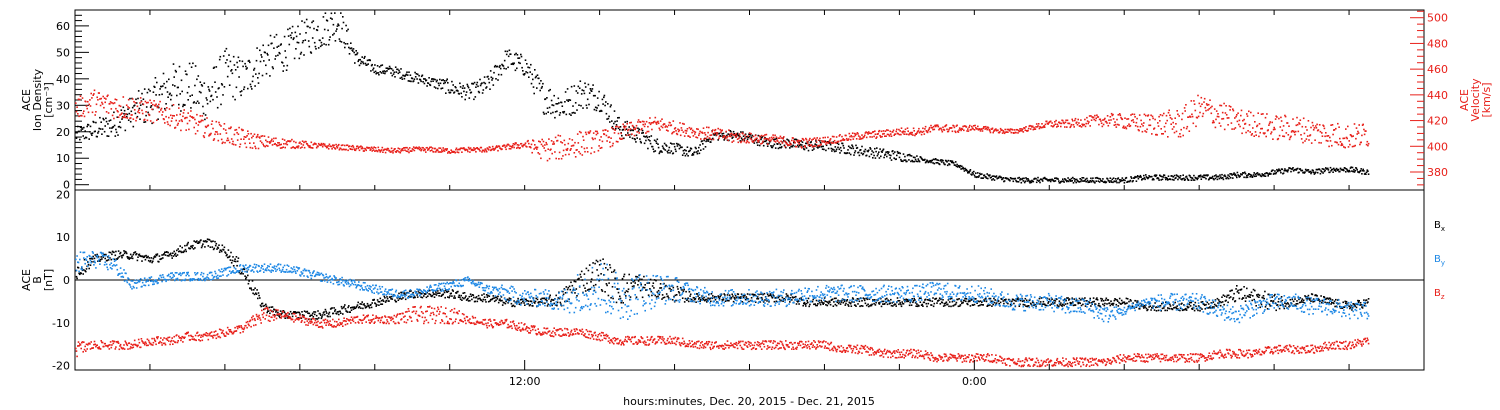 This screenshot has height=410, width=1500. Describe the element at coordinates (63, 194) in the screenshot. I see `y-tick-label: 20` at that location.